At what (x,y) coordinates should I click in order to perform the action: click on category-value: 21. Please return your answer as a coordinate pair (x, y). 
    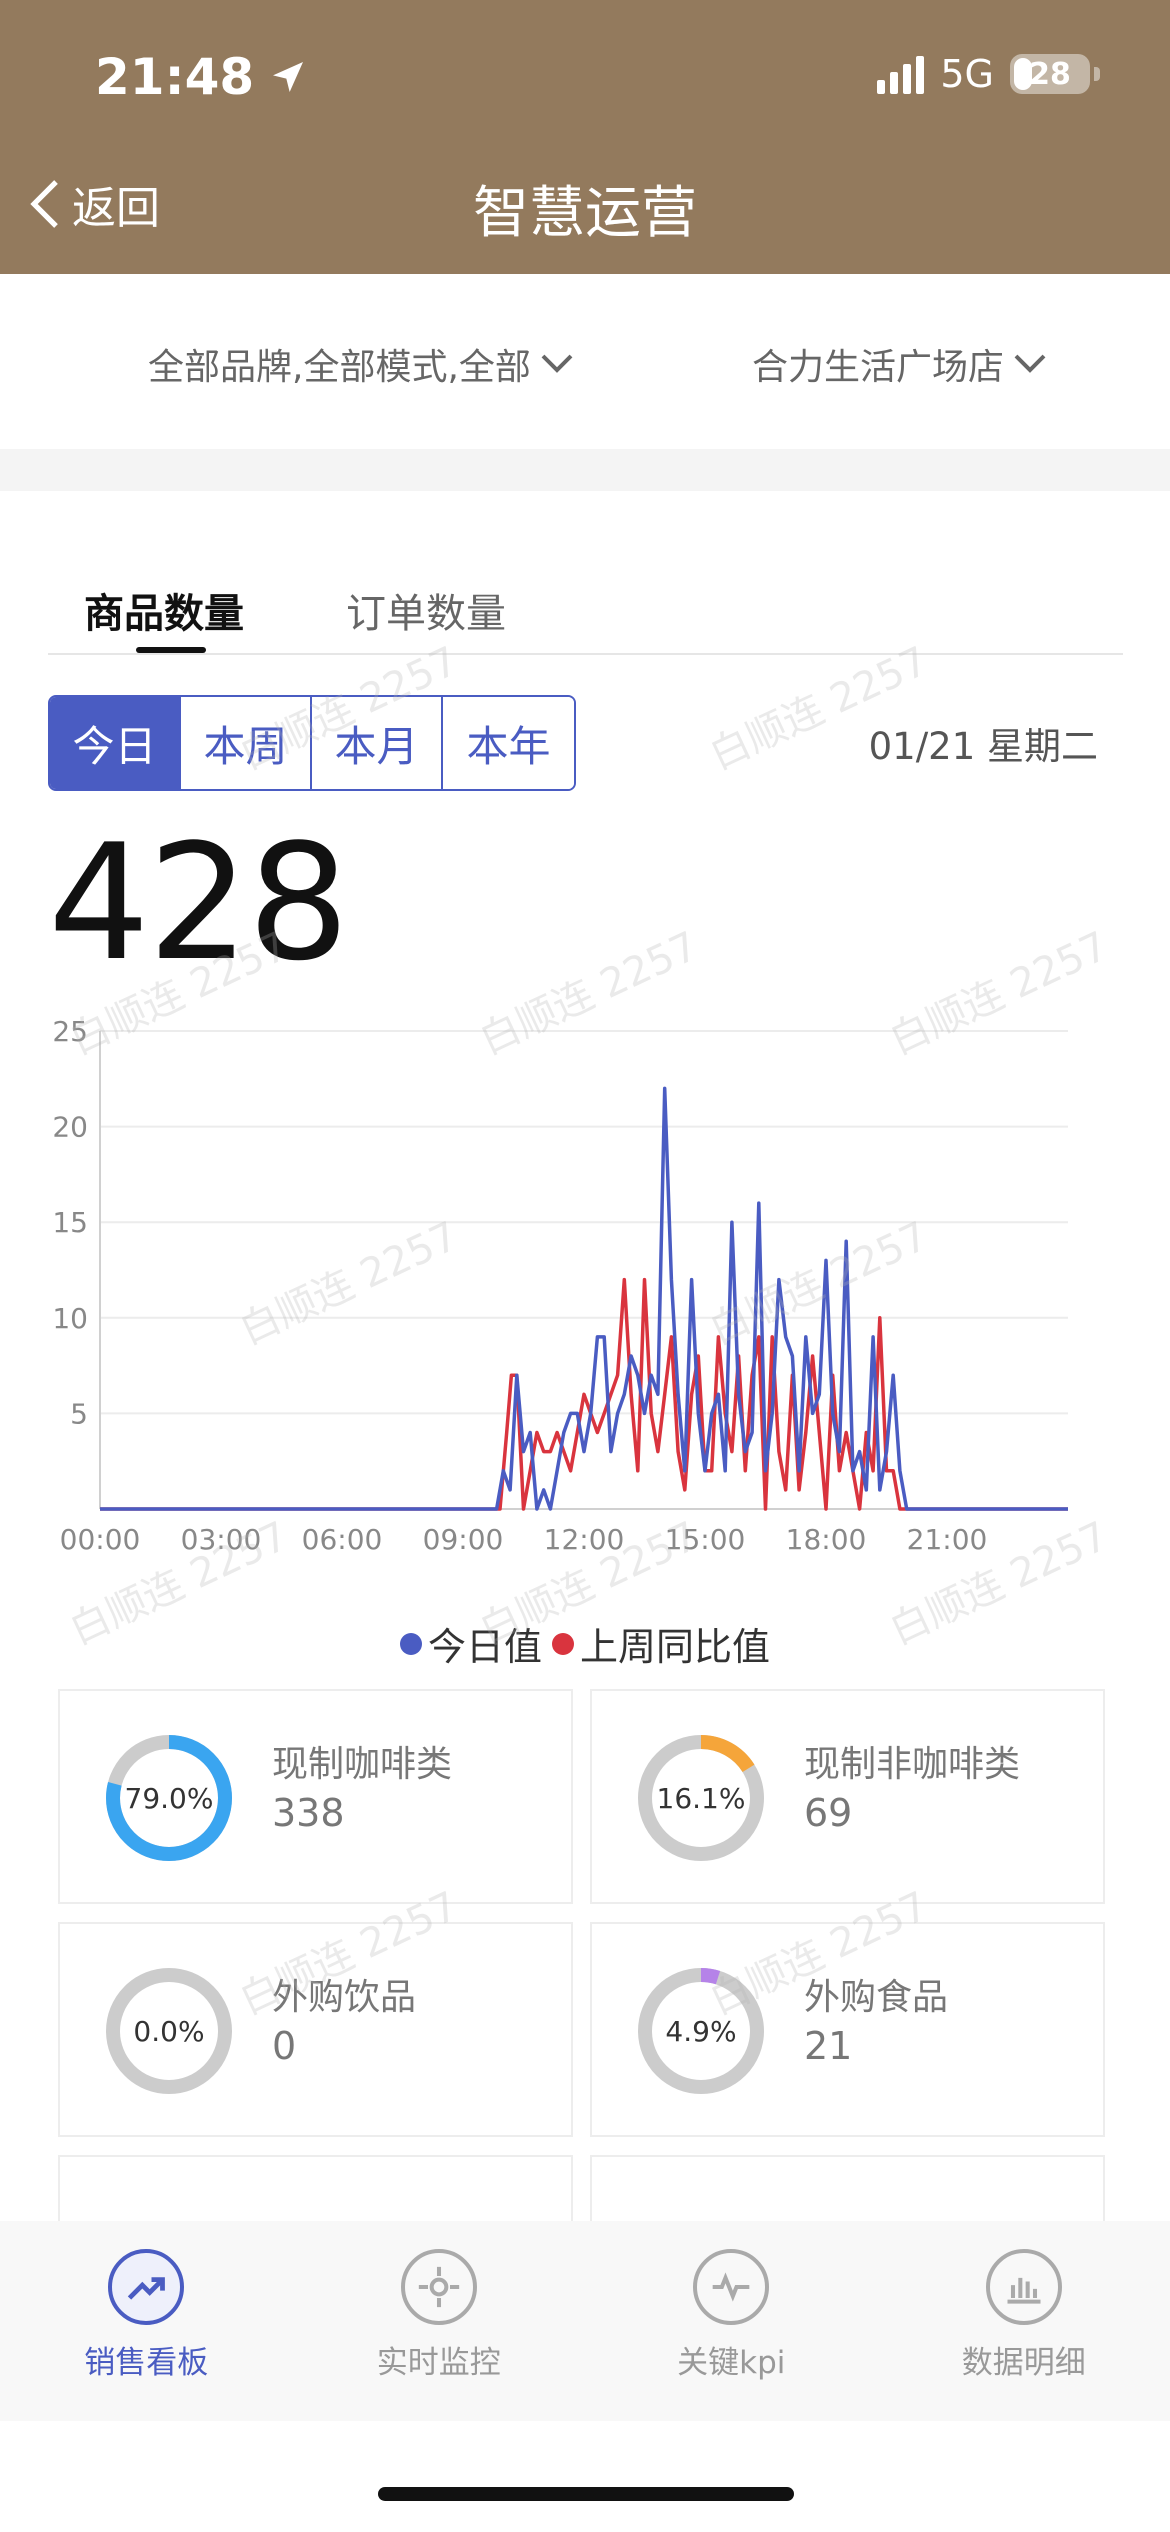
    Looking at the image, I should click on (828, 2046).